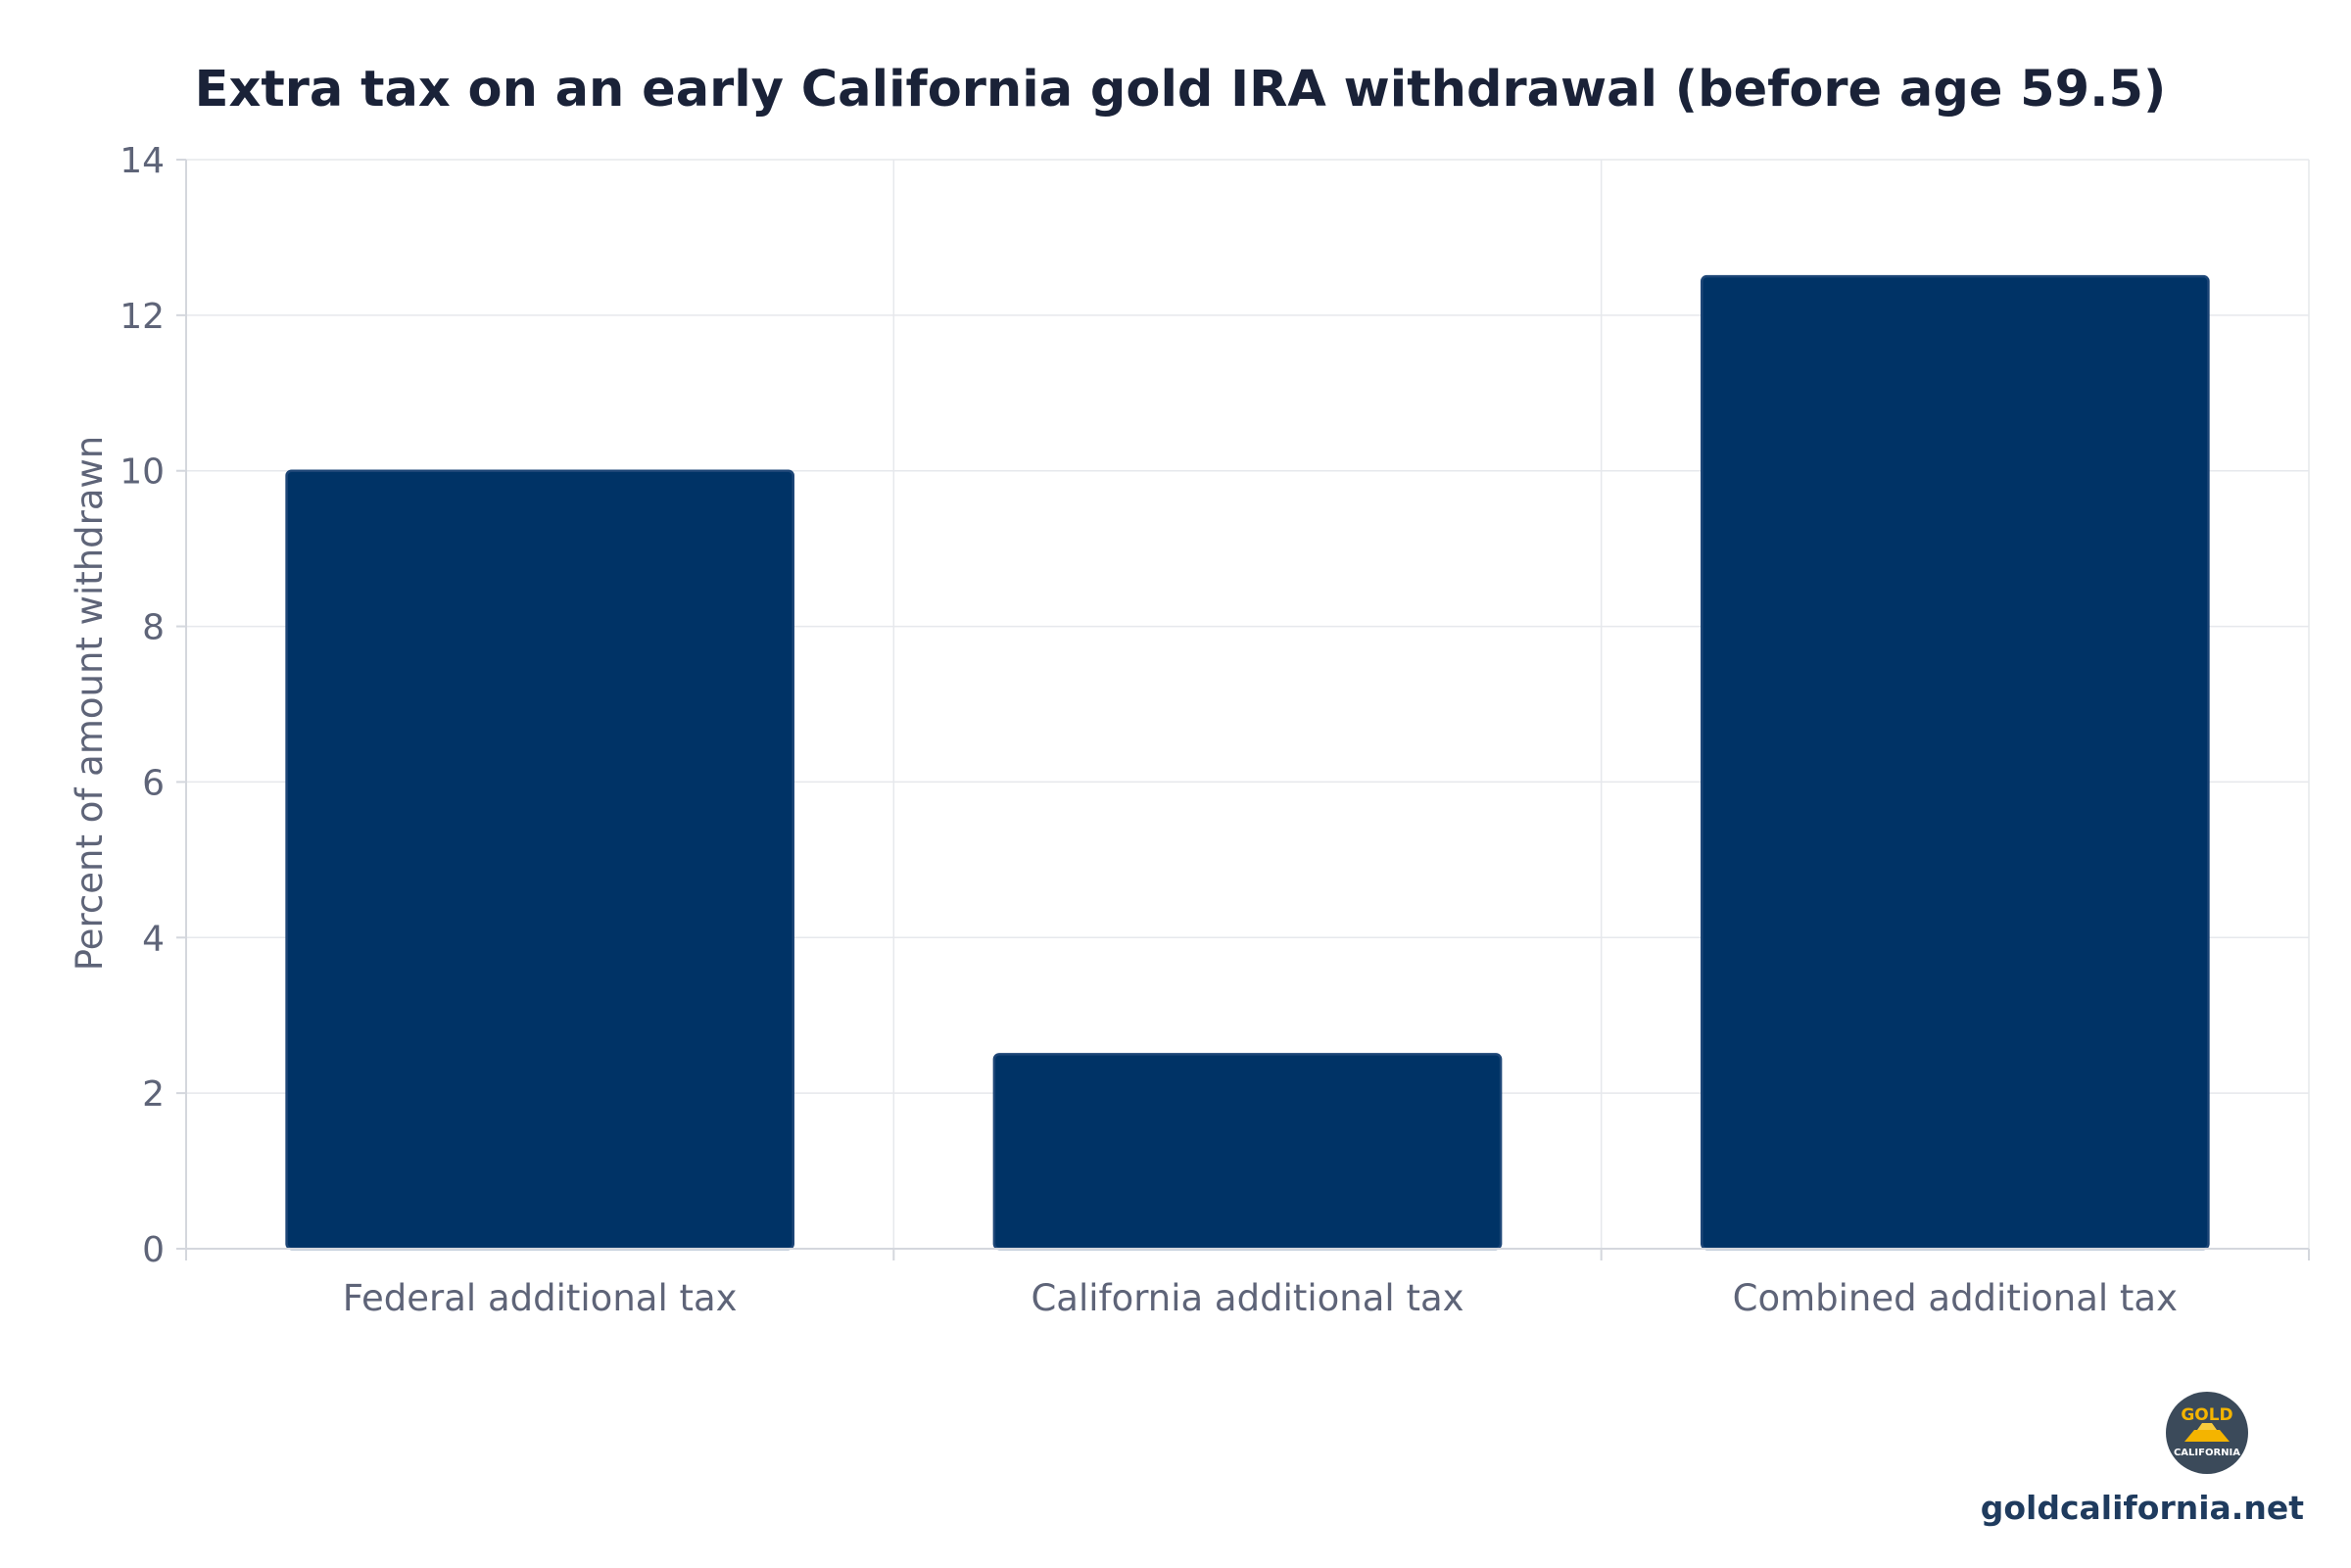  What do you see at coordinates (541, 1298) in the screenshot?
I see `x-category-label: Federal additional tax` at bounding box center [541, 1298].